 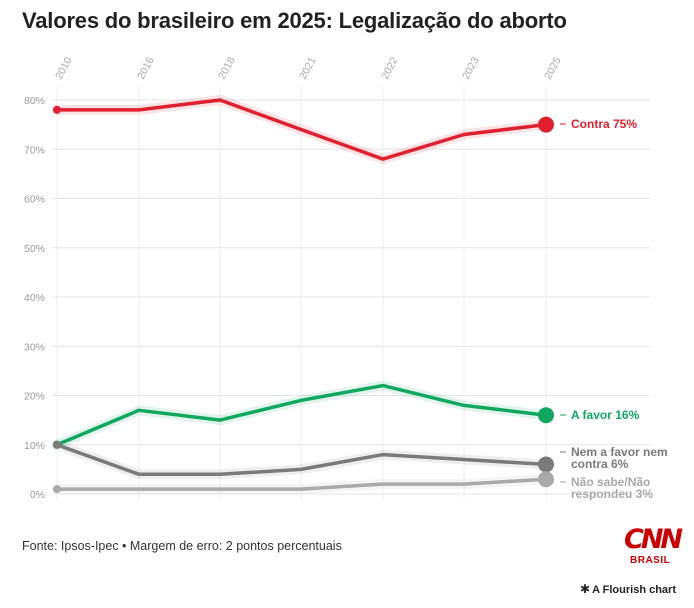 I want to click on x-tick-label: 2021, so click(x=308, y=68).